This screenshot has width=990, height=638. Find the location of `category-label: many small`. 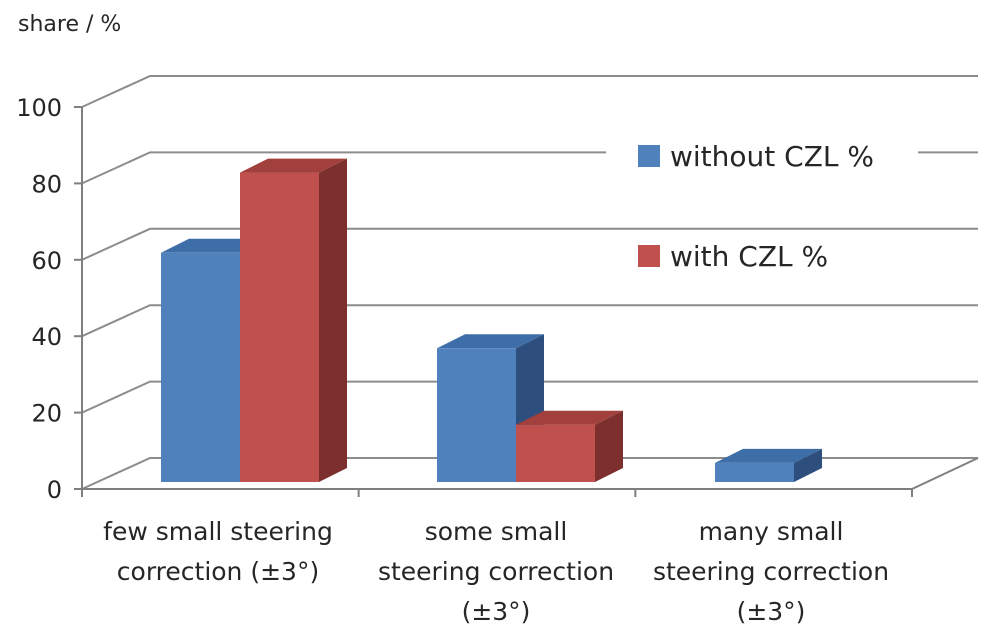

category-label: many small is located at coordinates (771, 531).